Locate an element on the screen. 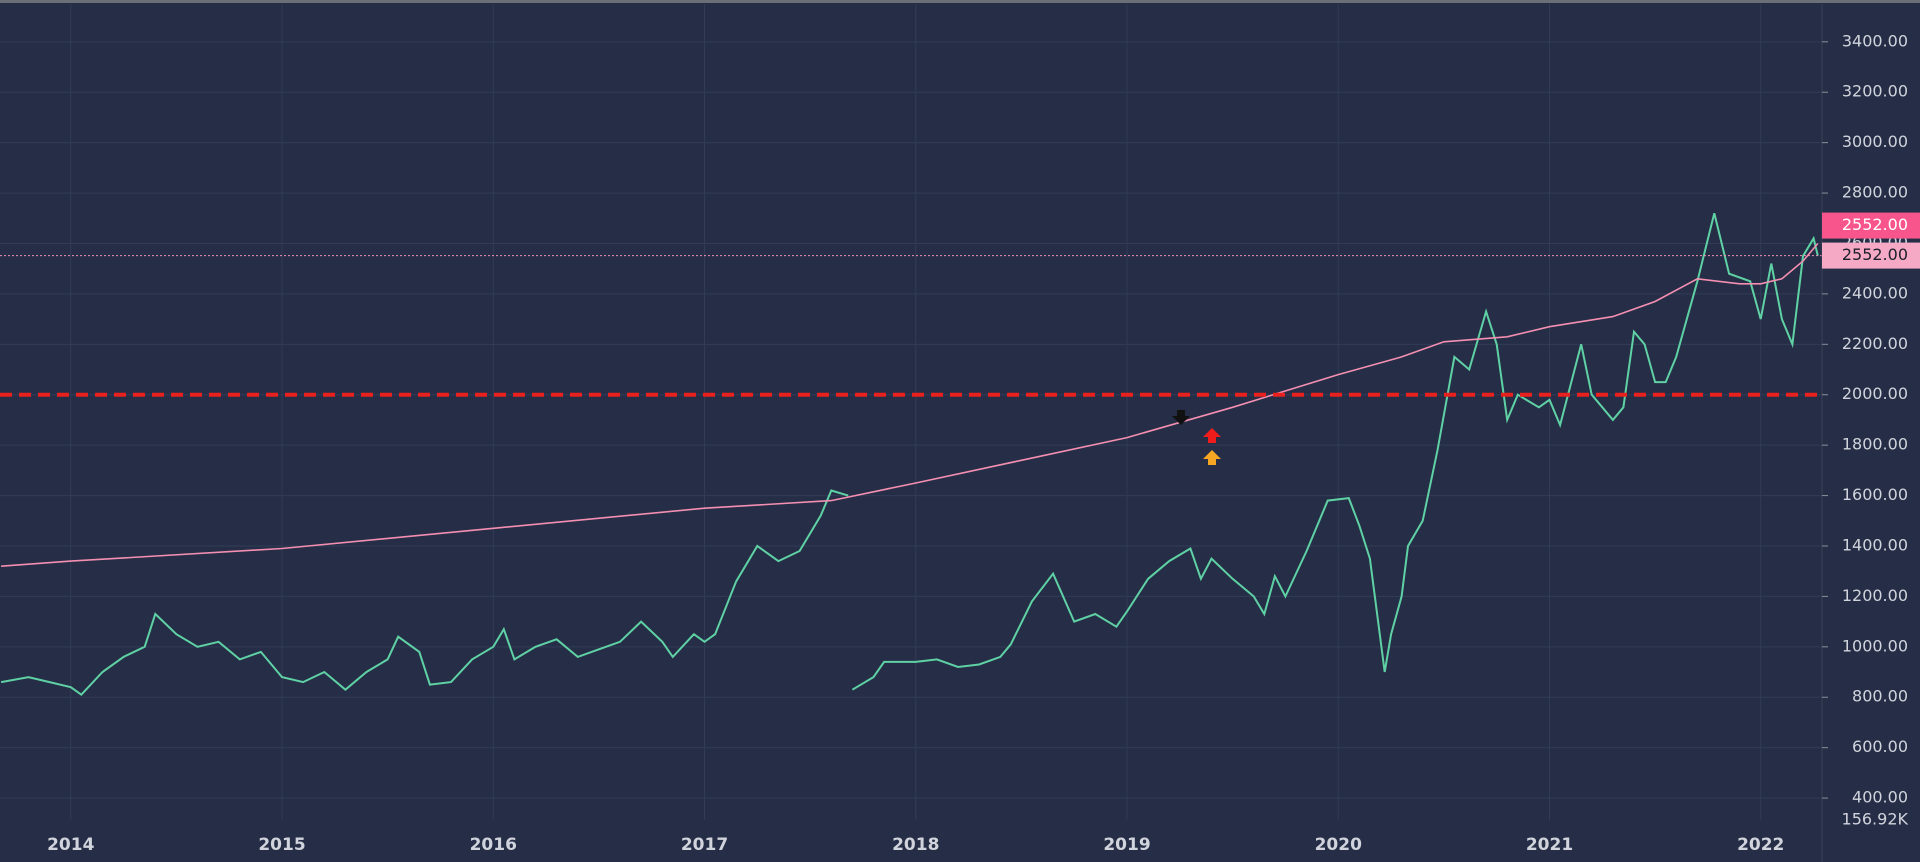  y-tick-label: 1600.00 is located at coordinates (1875, 494).